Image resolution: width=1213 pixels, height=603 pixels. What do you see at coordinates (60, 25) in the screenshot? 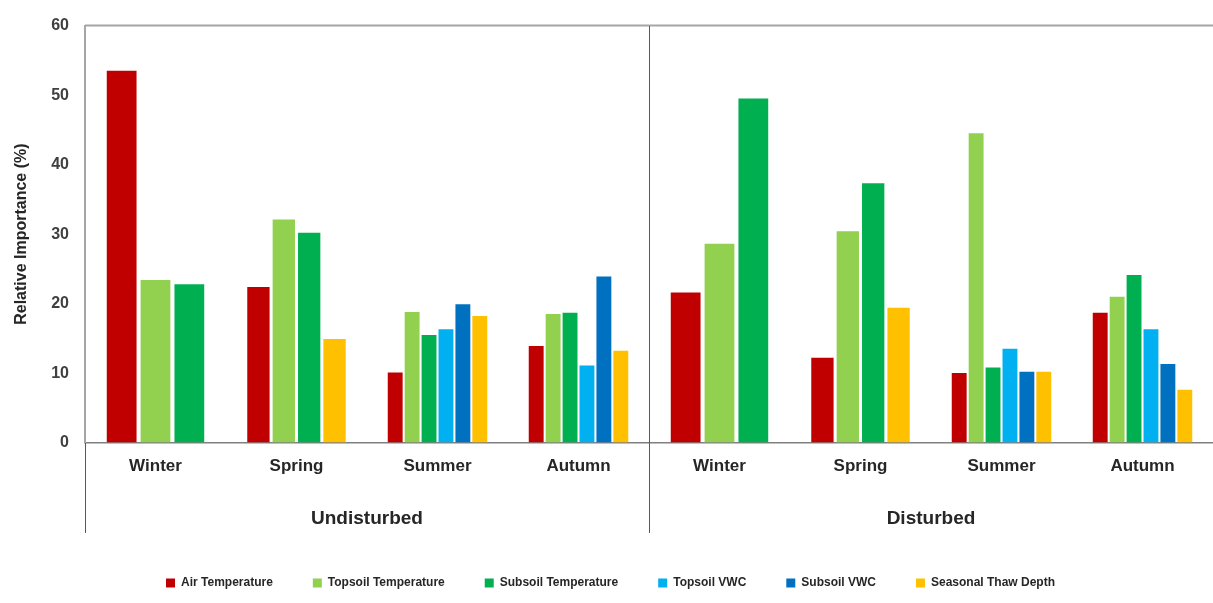
I see `y-tick-label: 60` at bounding box center [60, 25].